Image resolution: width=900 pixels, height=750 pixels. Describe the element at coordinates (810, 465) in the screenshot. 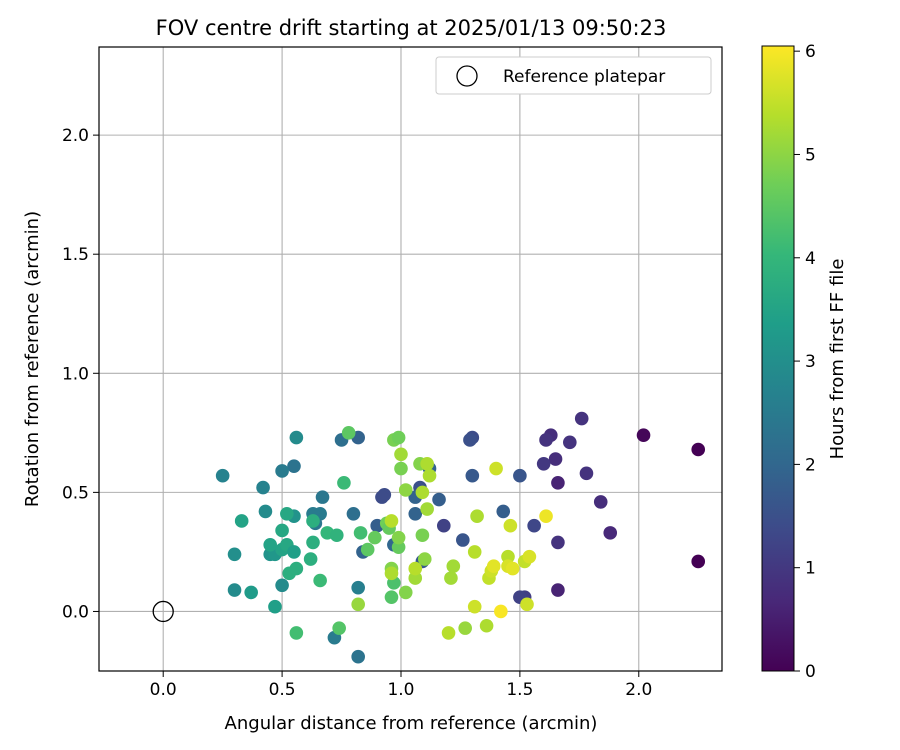

I see `colorbar-tick-label: 2` at that location.